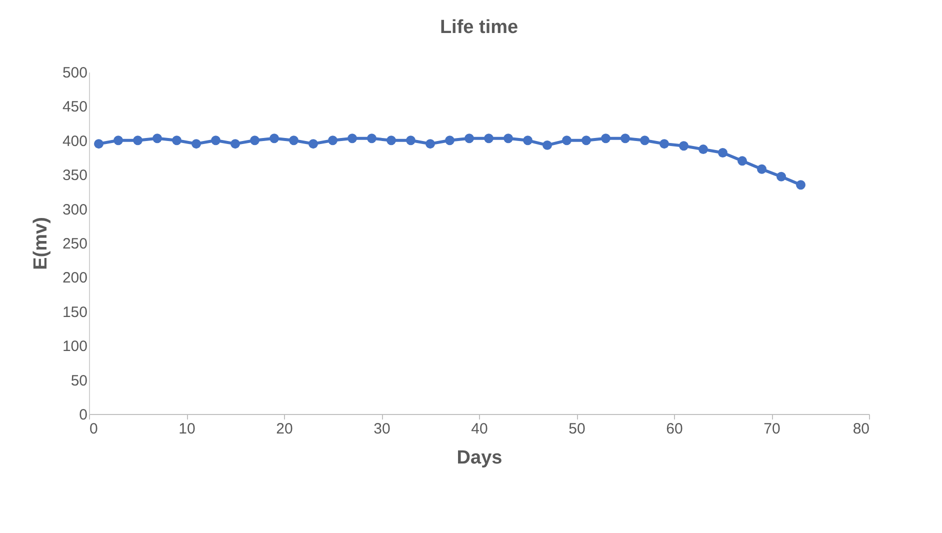  What do you see at coordinates (772, 429) in the screenshot?
I see `x-tick-label: 70` at bounding box center [772, 429].